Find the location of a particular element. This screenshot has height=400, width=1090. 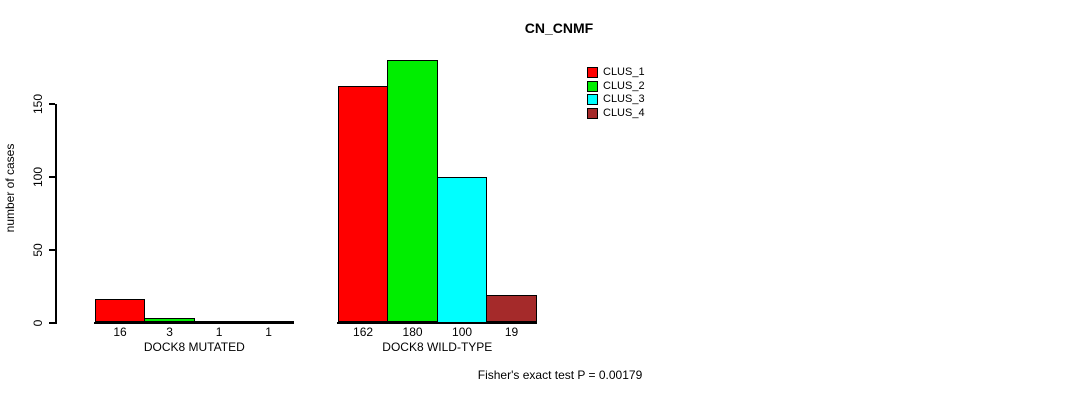

legend-item: CLUS_2 is located at coordinates (616, 85).